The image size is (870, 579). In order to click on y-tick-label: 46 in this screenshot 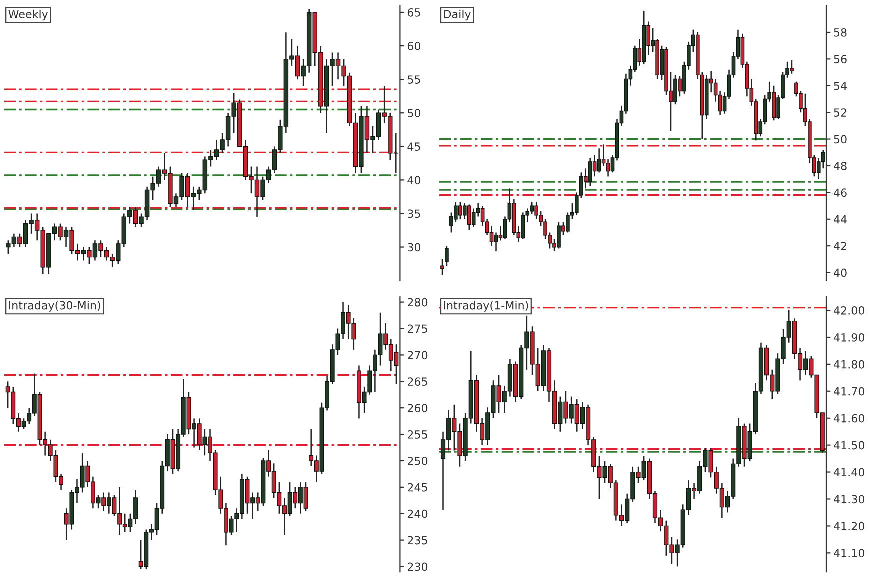, I will do `click(840, 193)`.